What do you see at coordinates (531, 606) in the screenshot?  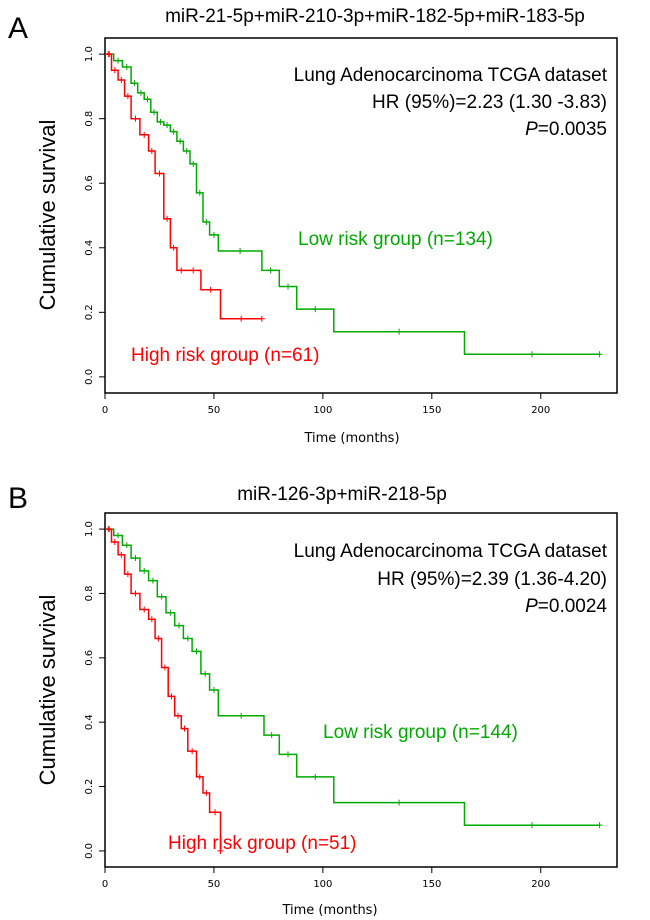 I see `p-symbol: P` at bounding box center [531, 606].